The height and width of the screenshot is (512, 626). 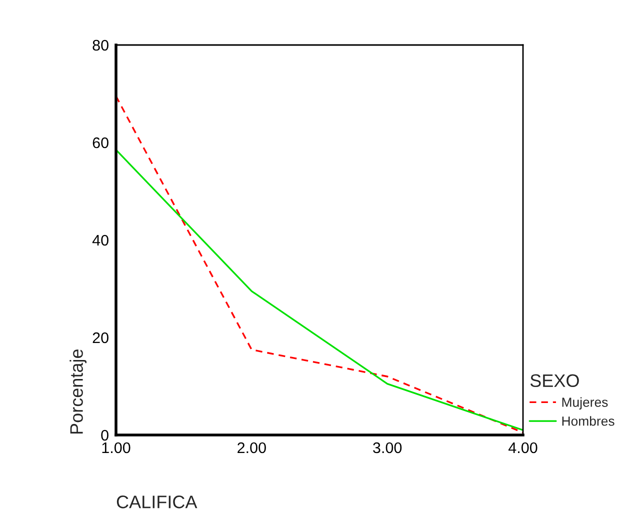 I want to click on x-tick-label: 2.00, so click(x=252, y=448).